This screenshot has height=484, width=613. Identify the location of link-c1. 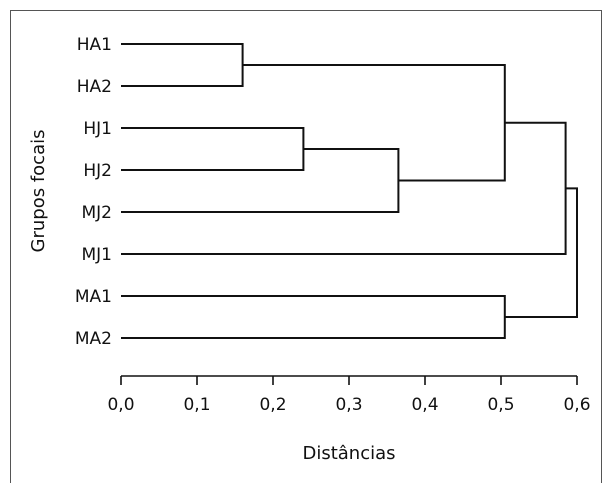
(182, 65).